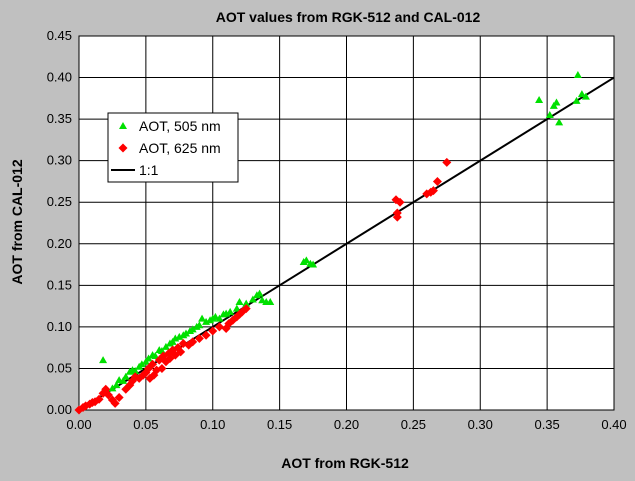 The width and height of the screenshot is (635, 481). What do you see at coordinates (413, 424) in the screenshot?
I see `x-tick-label: 0.25` at bounding box center [413, 424].